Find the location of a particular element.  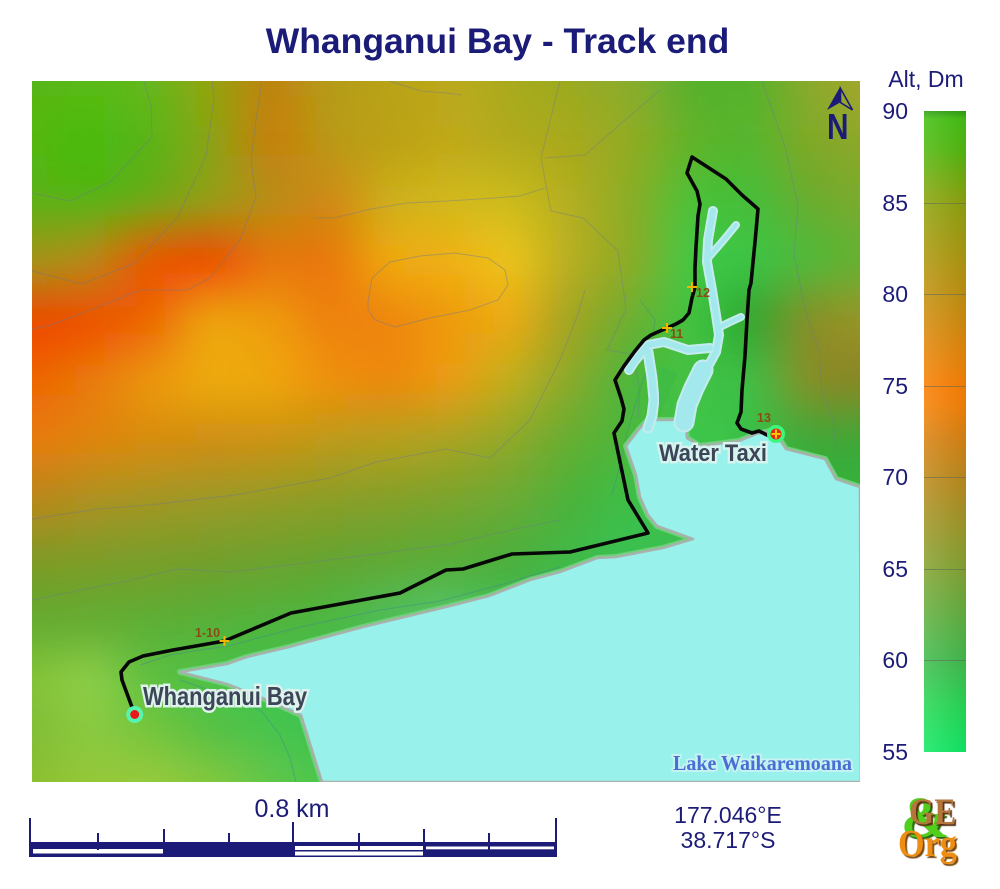

svg-text: Water Taxi is located at coordinates (713, 453).